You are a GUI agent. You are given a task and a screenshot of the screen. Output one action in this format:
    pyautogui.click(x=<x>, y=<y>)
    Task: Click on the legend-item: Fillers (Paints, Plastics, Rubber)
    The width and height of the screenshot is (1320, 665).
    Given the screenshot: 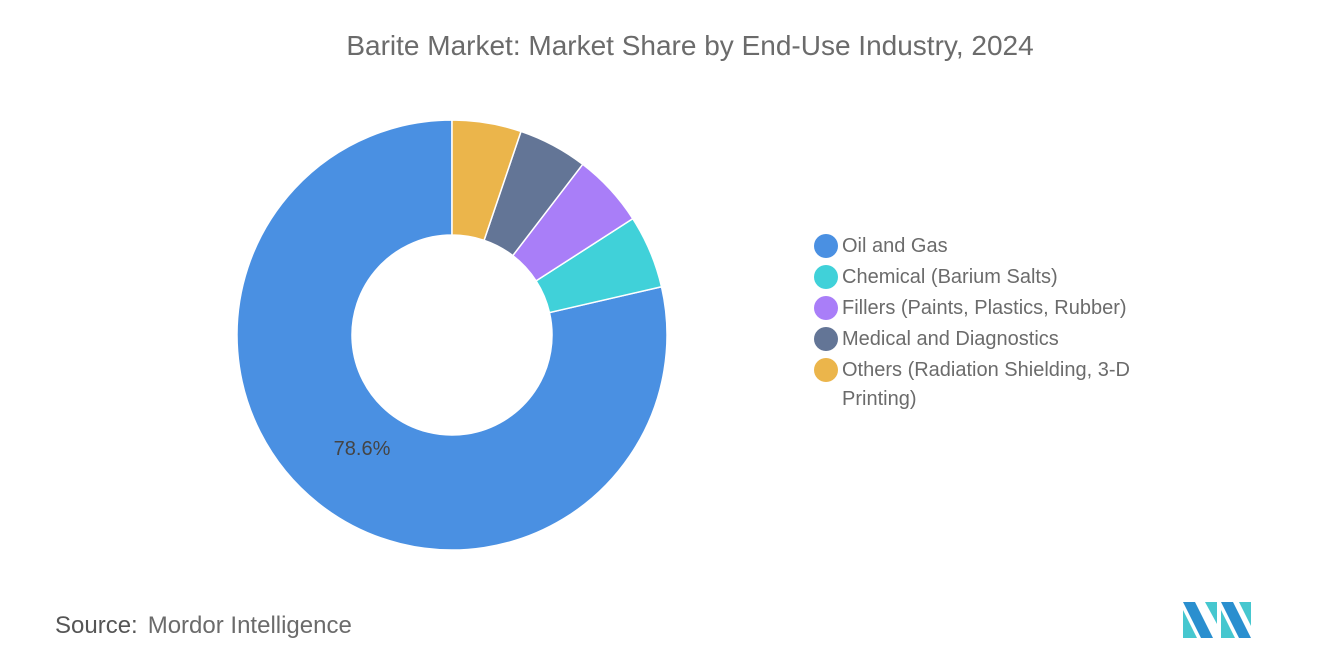 What is the action you would take?
    pyautogui.click(x=994, y=307)
    